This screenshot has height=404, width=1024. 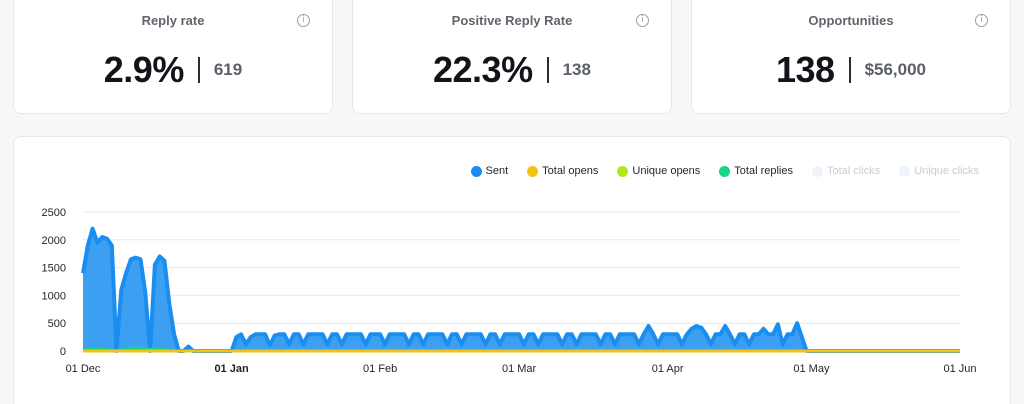 What do you see at coordinates (763, 171) in the screenshot?
I see `legend-label: Total replies` at bounding box center [763, 171].